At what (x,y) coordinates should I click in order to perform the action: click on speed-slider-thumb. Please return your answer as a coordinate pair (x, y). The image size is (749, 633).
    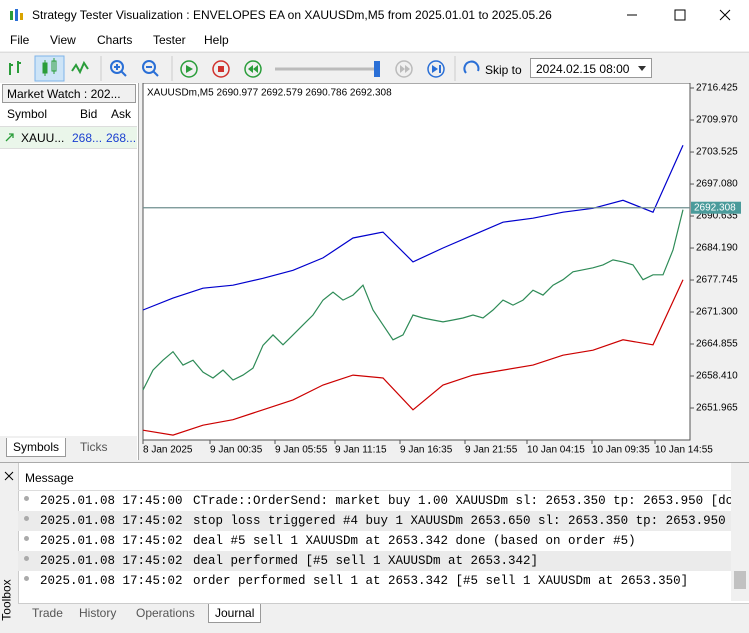
    Looking at the image, I should click on (377, 69).